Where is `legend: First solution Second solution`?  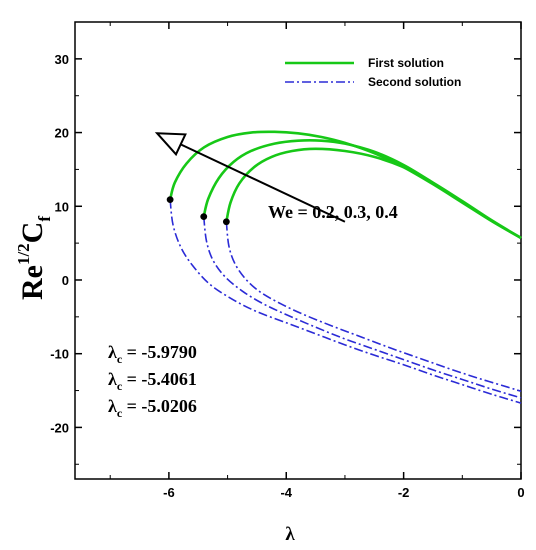
legend: First solution Second solution is located at coordinates (373, 72).